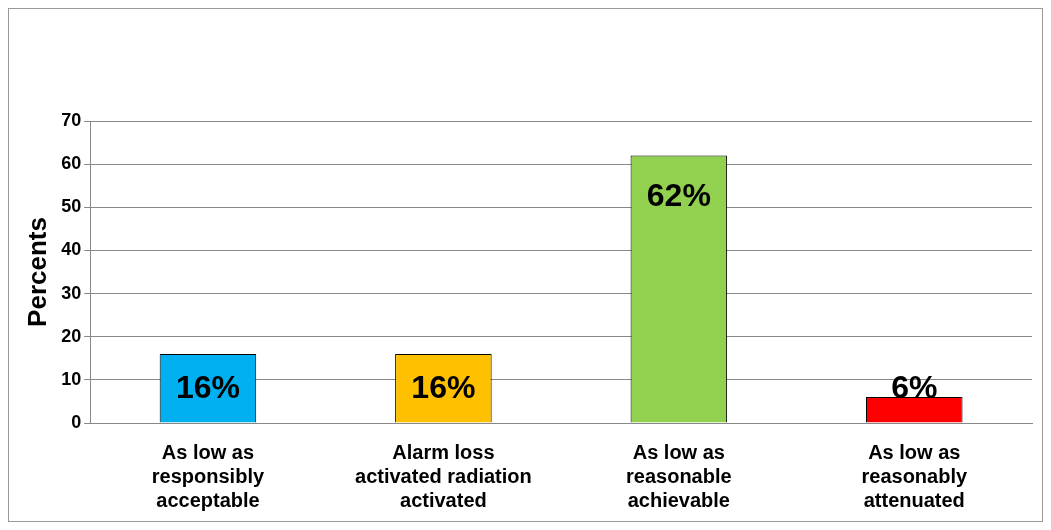  Describe the element at coordinates (443, 475) in the screenshot. I see `x-tick-label: Alarm loss activated radiation activated` at that location.